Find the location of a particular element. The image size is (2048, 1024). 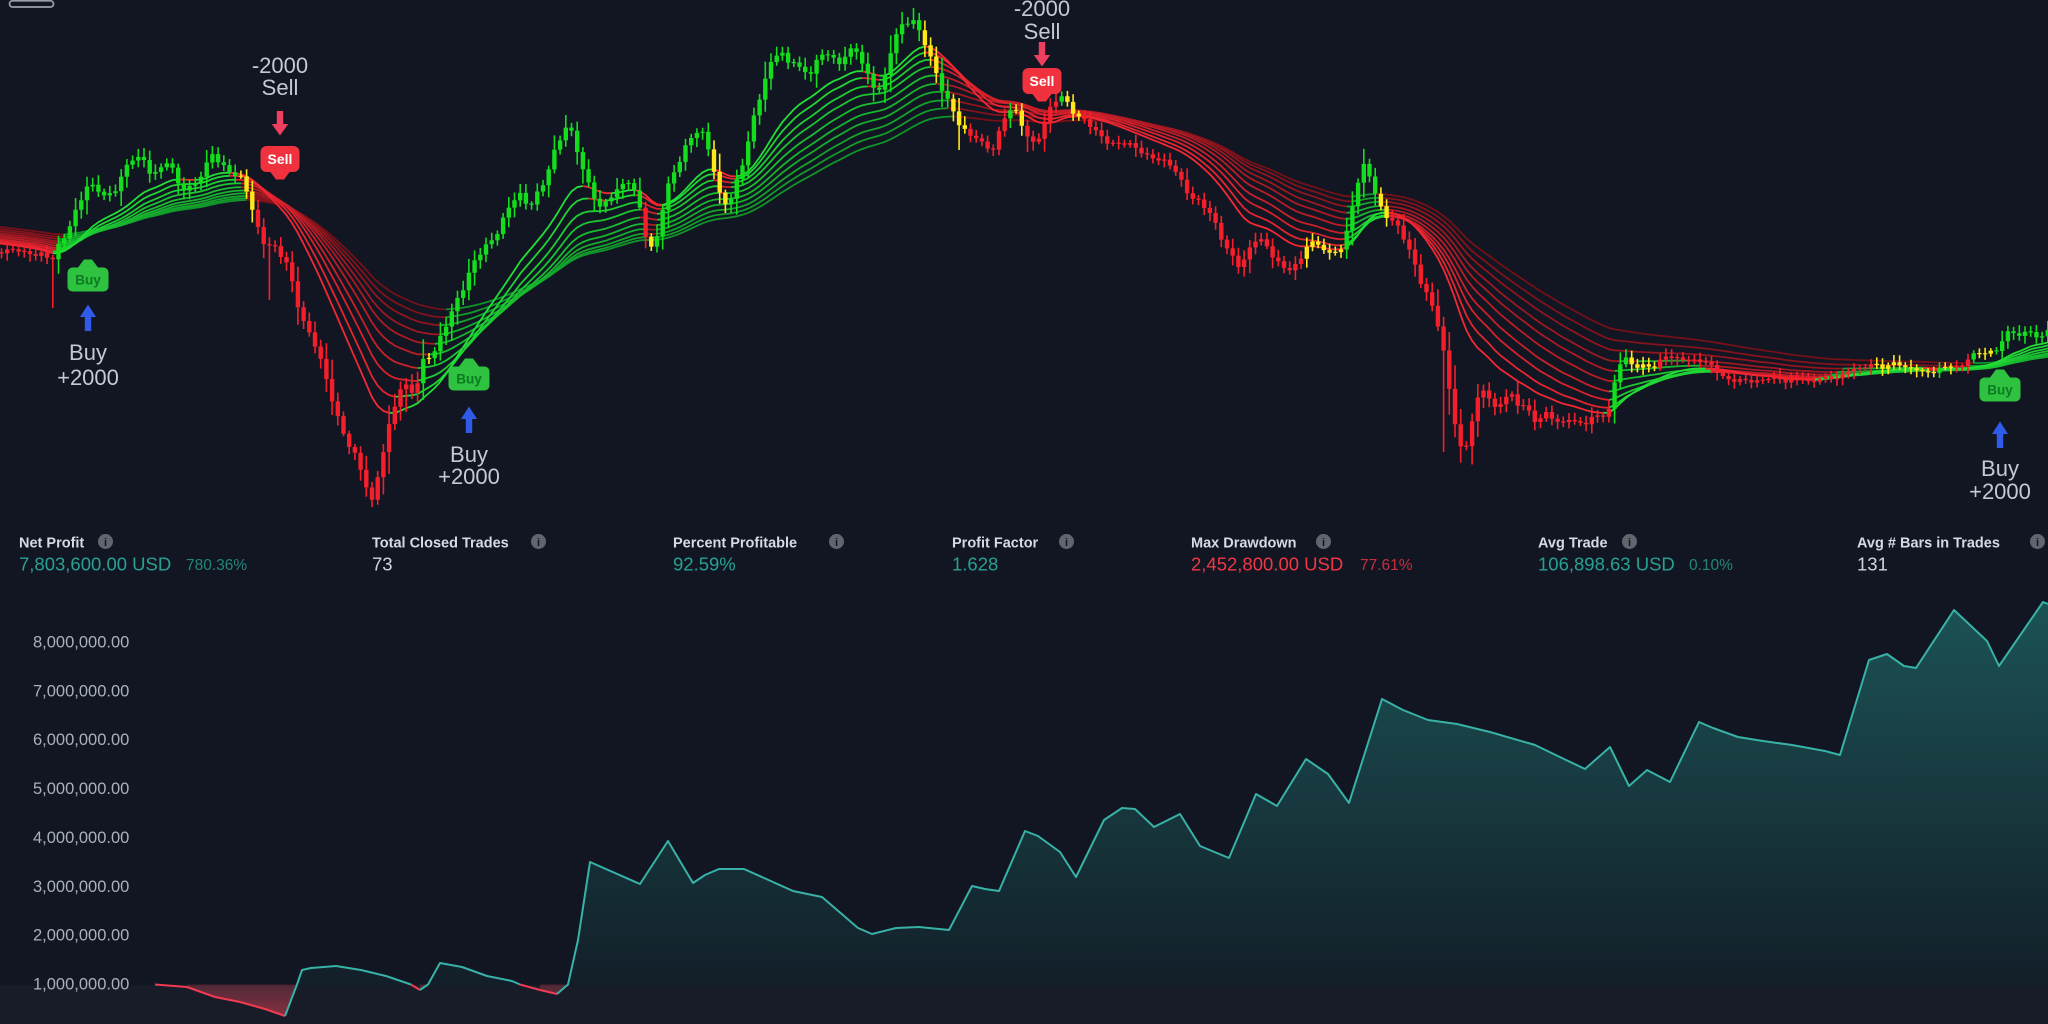

svg-text: 7,000,000.00 is located at coordinates (81, 691).